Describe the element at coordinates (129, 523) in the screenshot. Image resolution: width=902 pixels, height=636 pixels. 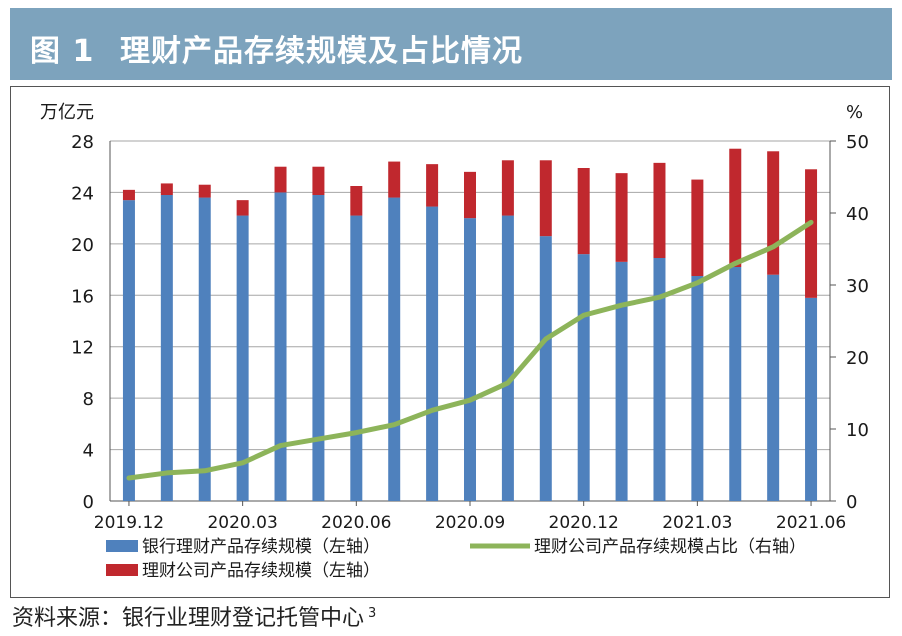
I see `x-tick-label: 2019.12` at that location.